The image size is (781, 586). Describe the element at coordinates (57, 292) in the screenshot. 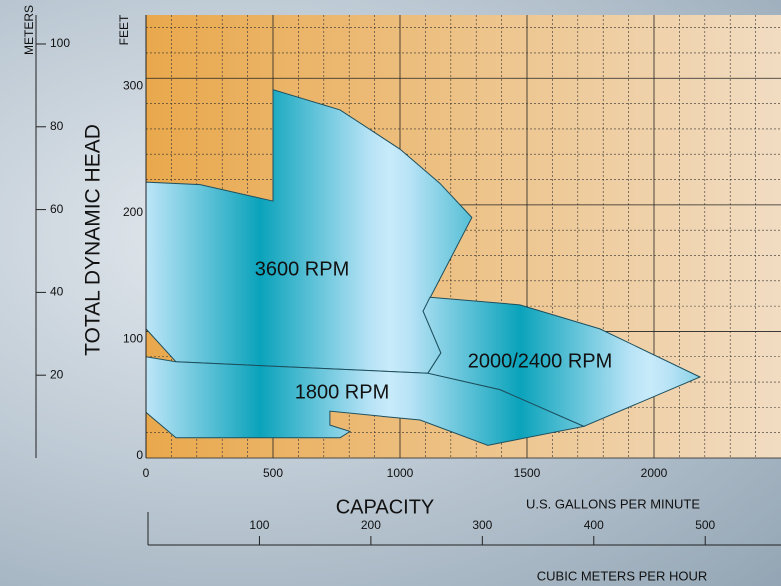

I see `y2-tick-label: 40` at that location.